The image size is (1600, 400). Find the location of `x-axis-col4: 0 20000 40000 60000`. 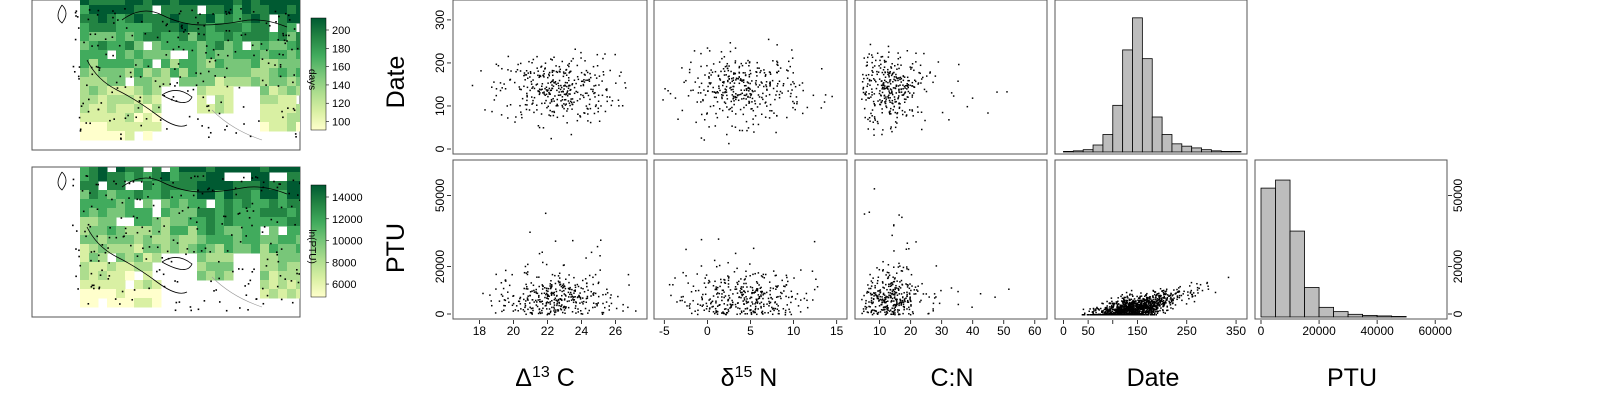

x-axis-col4: 0 20000 40000 60000 is located at coordinates (1355, 329).